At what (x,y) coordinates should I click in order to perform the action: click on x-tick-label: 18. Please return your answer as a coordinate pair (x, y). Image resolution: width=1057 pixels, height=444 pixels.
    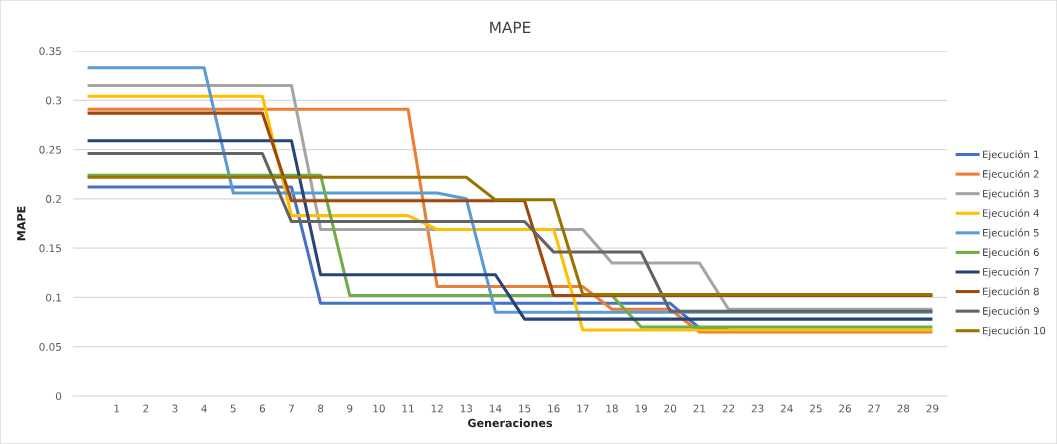
    Looking at the image, I should click on (612, 408).